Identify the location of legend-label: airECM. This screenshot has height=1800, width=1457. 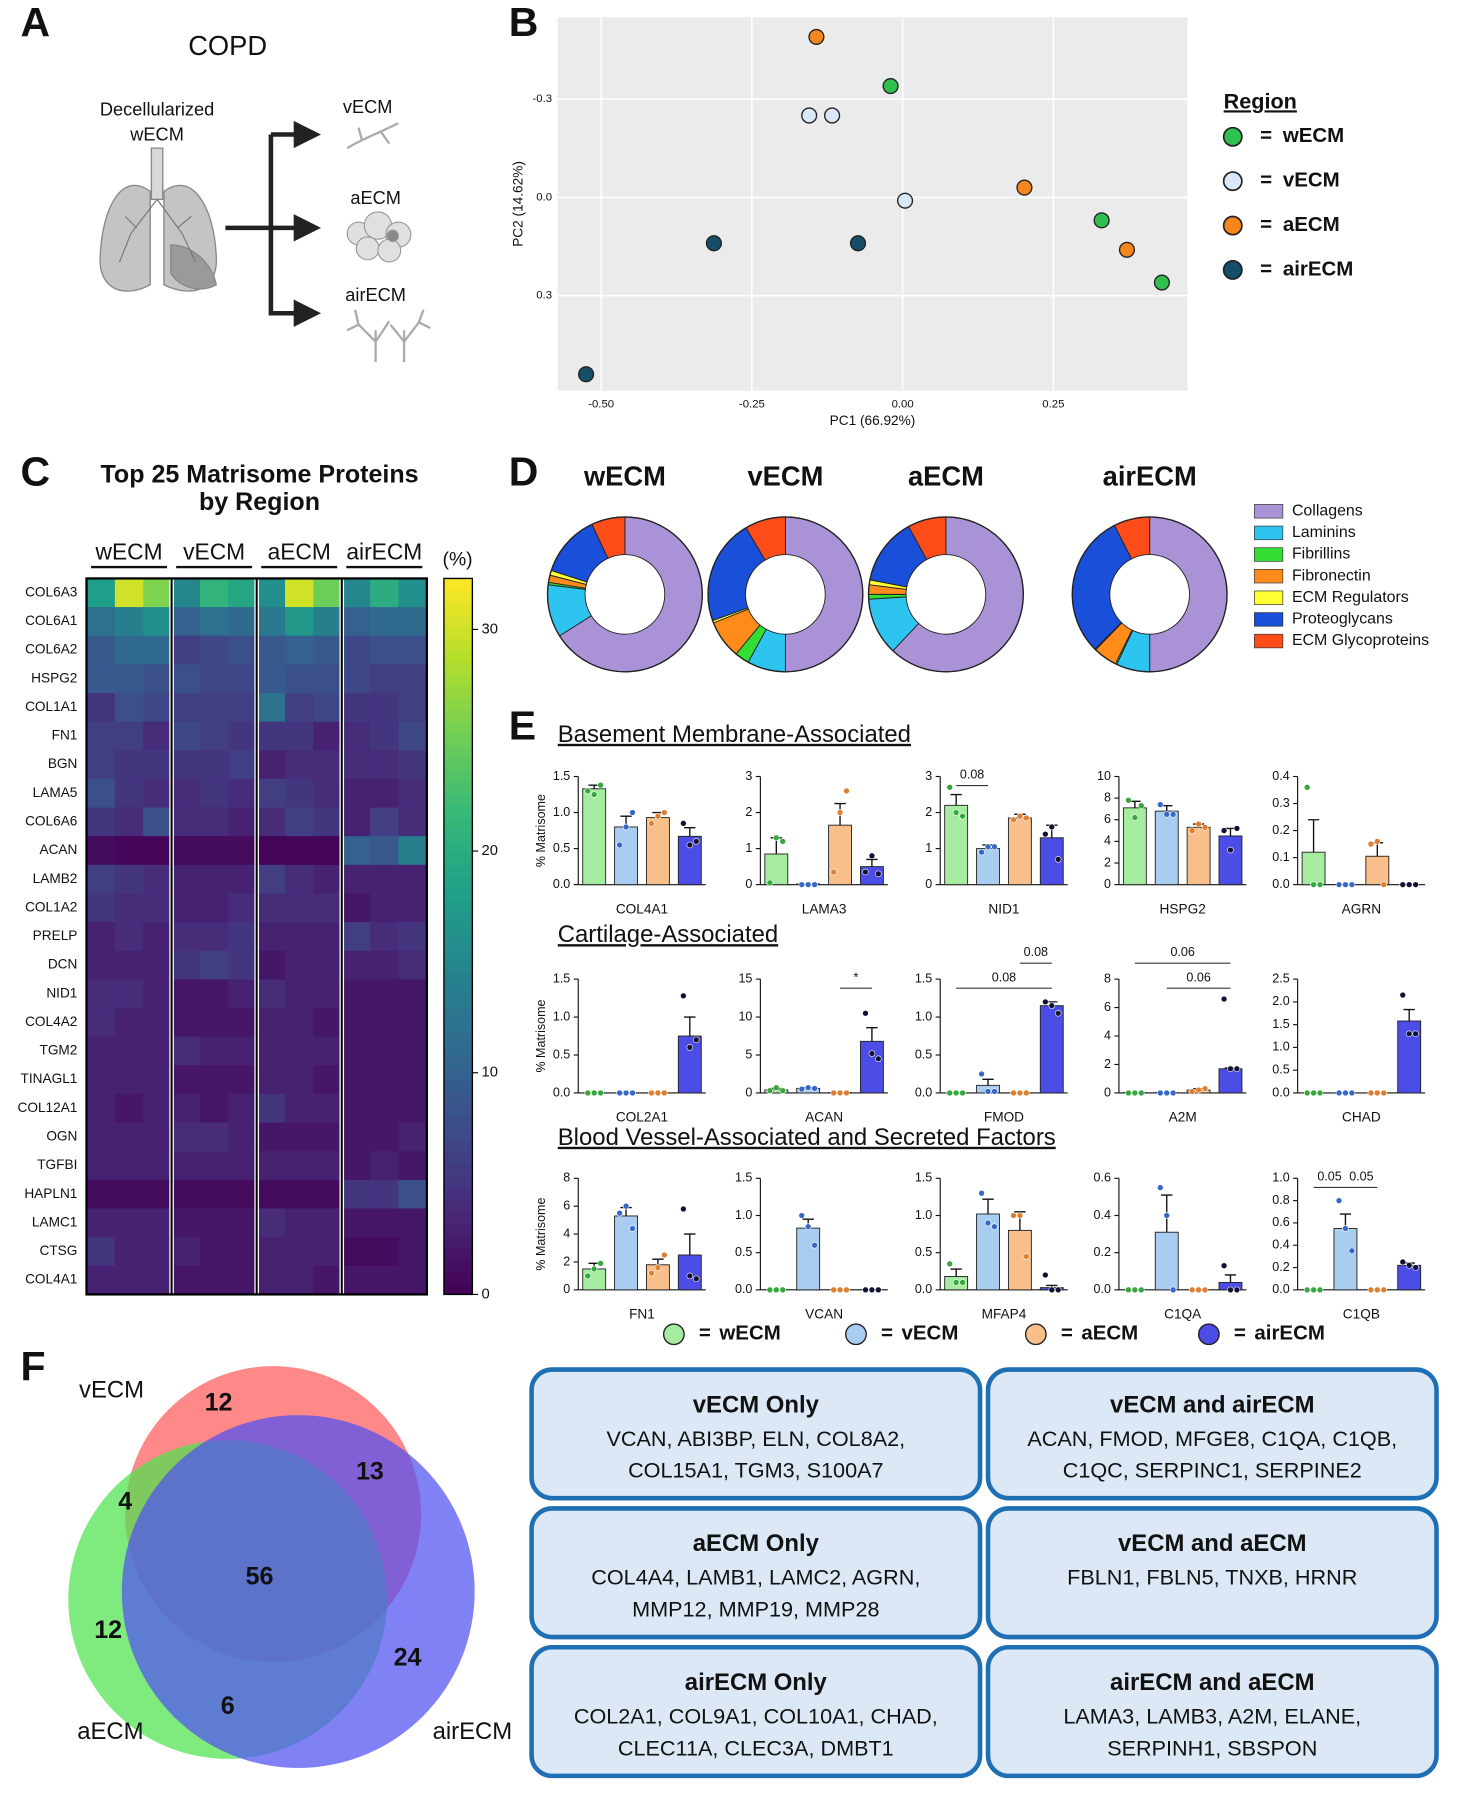
(1318, 268).